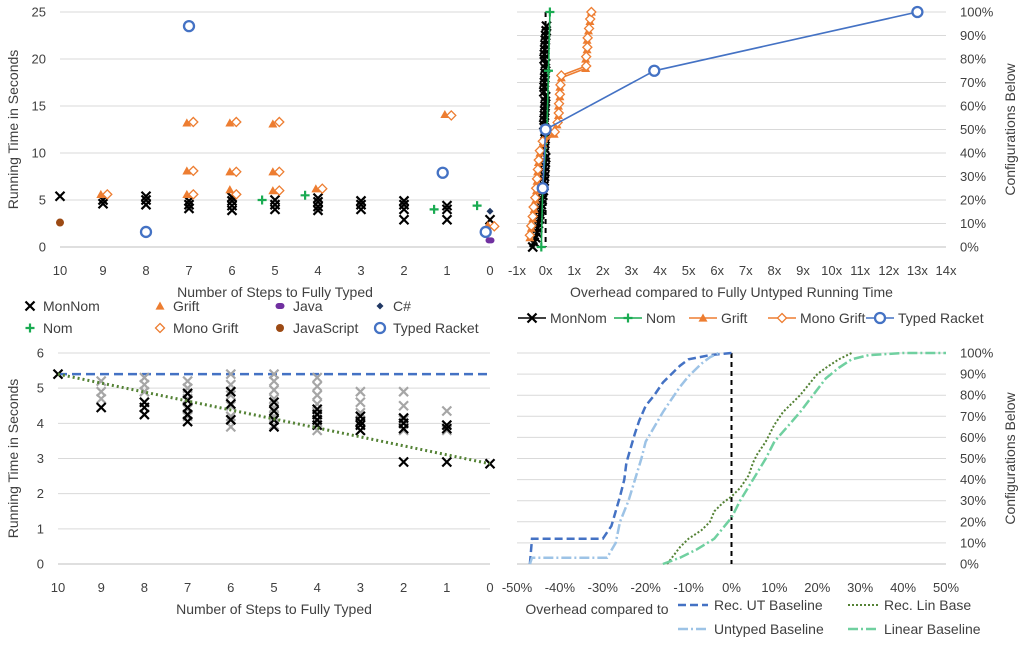 The image size is (1025, 646). I want to click on legend-label: MonNom, so click(578, 318).